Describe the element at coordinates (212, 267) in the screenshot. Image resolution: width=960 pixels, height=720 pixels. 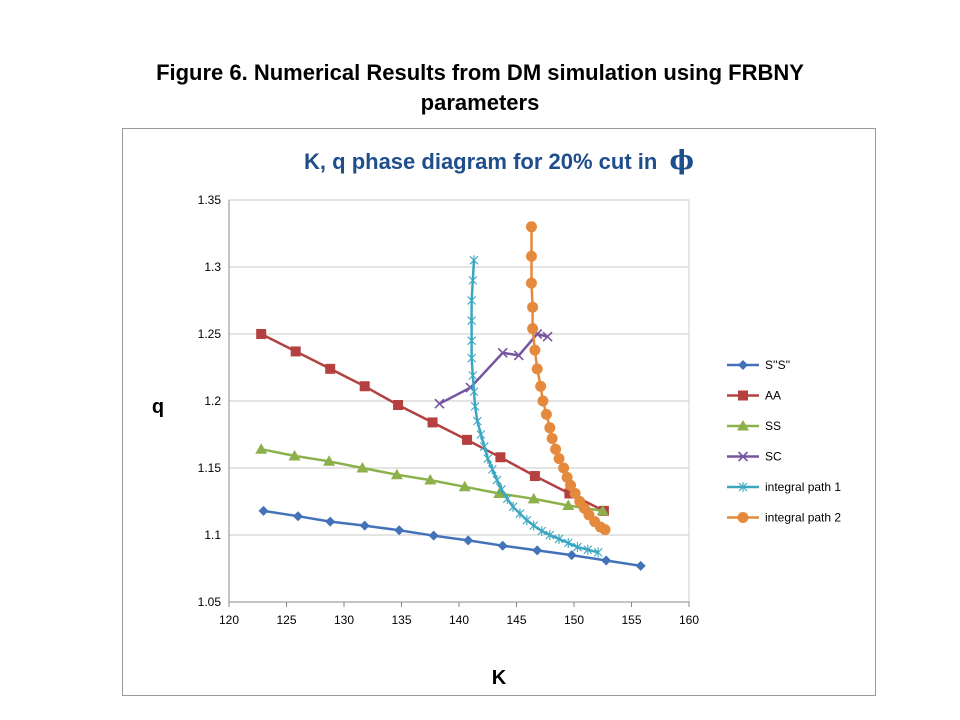
I see `y-tick-label: 1.3` at that location.